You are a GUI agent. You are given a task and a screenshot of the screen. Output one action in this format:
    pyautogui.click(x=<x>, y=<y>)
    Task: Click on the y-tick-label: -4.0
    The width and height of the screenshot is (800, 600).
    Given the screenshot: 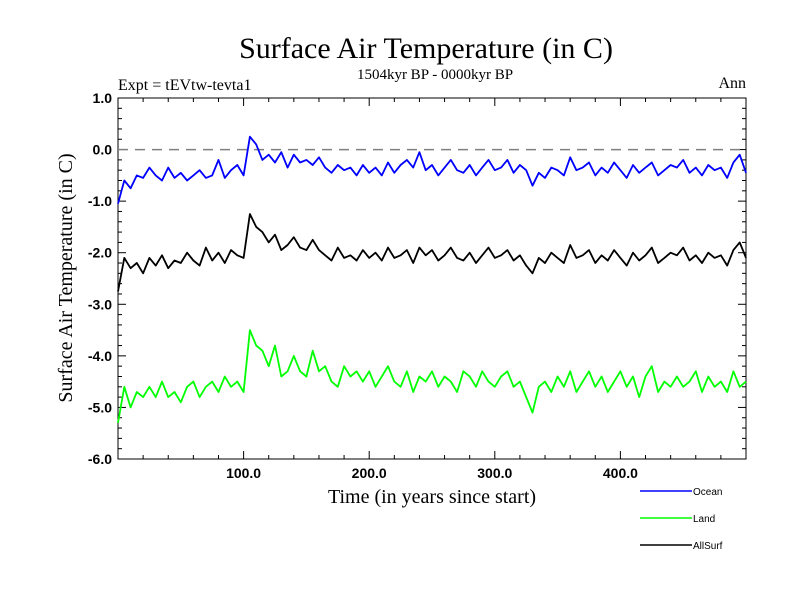 What is the action you would take?
    pyautogui.click(x=100, y=356)
    